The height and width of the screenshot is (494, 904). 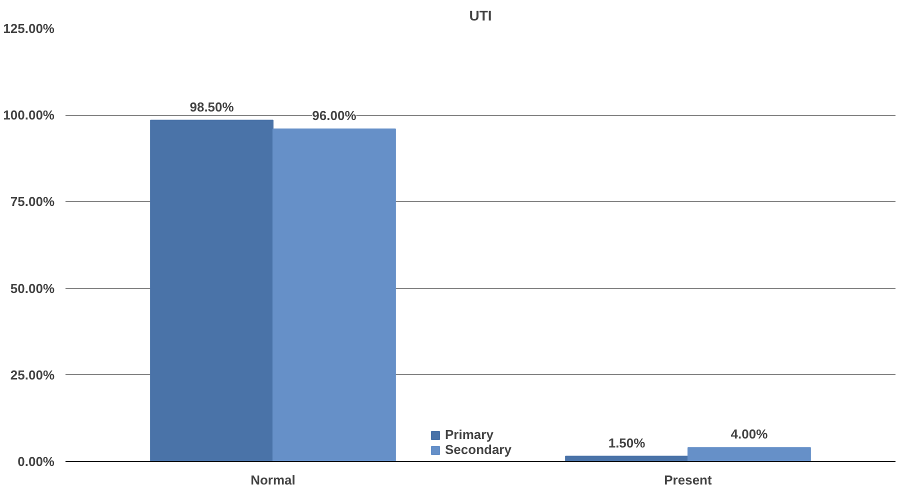 What do you see at coordinates (334, 115) in the screenshot?
I see `data-label: 96.00%` at bounding box center [334, 115].